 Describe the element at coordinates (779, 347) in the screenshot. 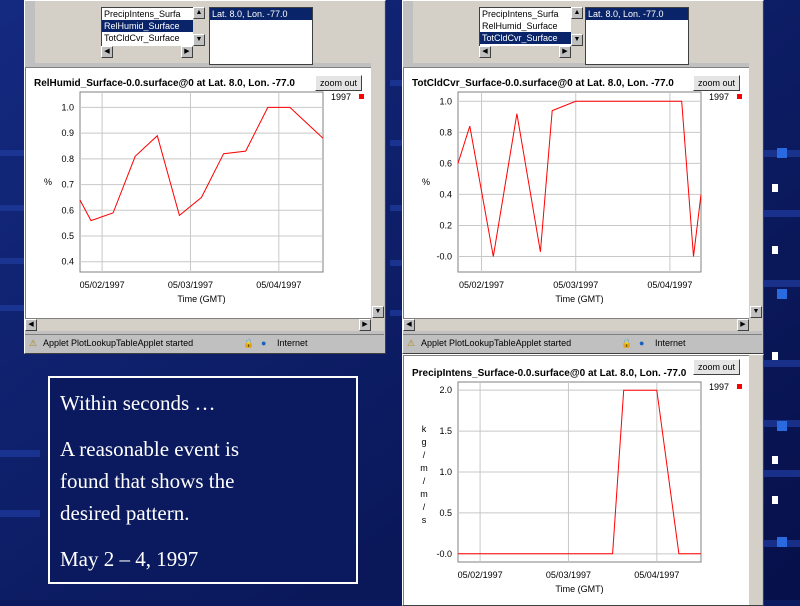

I see `background-bullets` at that location.